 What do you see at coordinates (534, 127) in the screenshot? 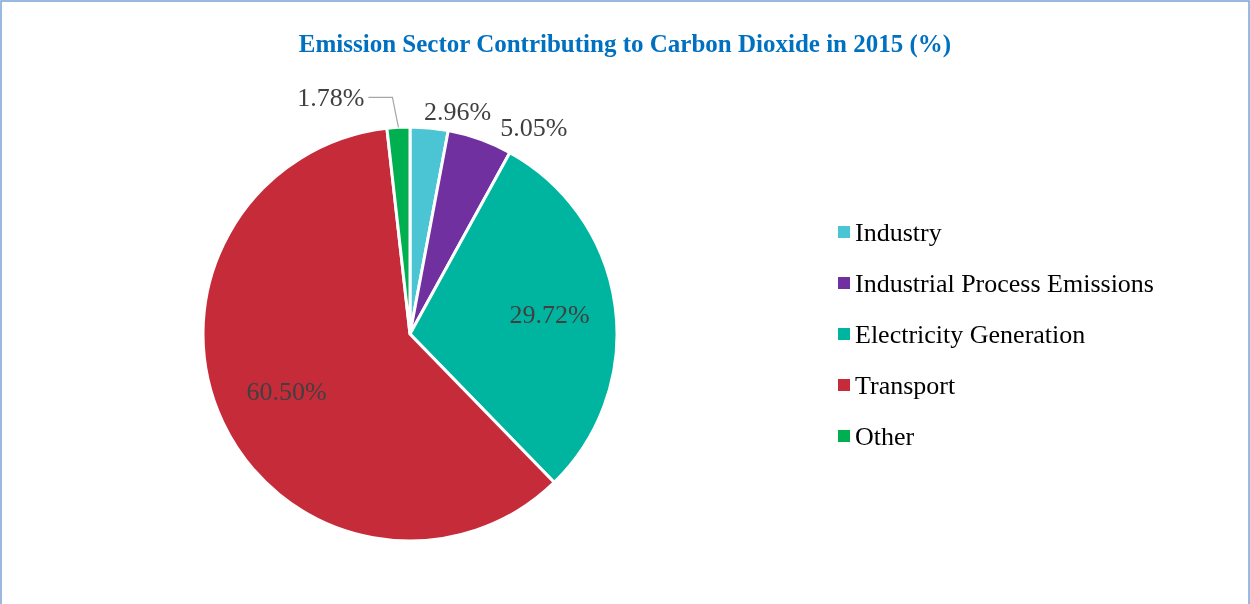
I see `data-label: 5.05%` at bounding box center [534, 127].